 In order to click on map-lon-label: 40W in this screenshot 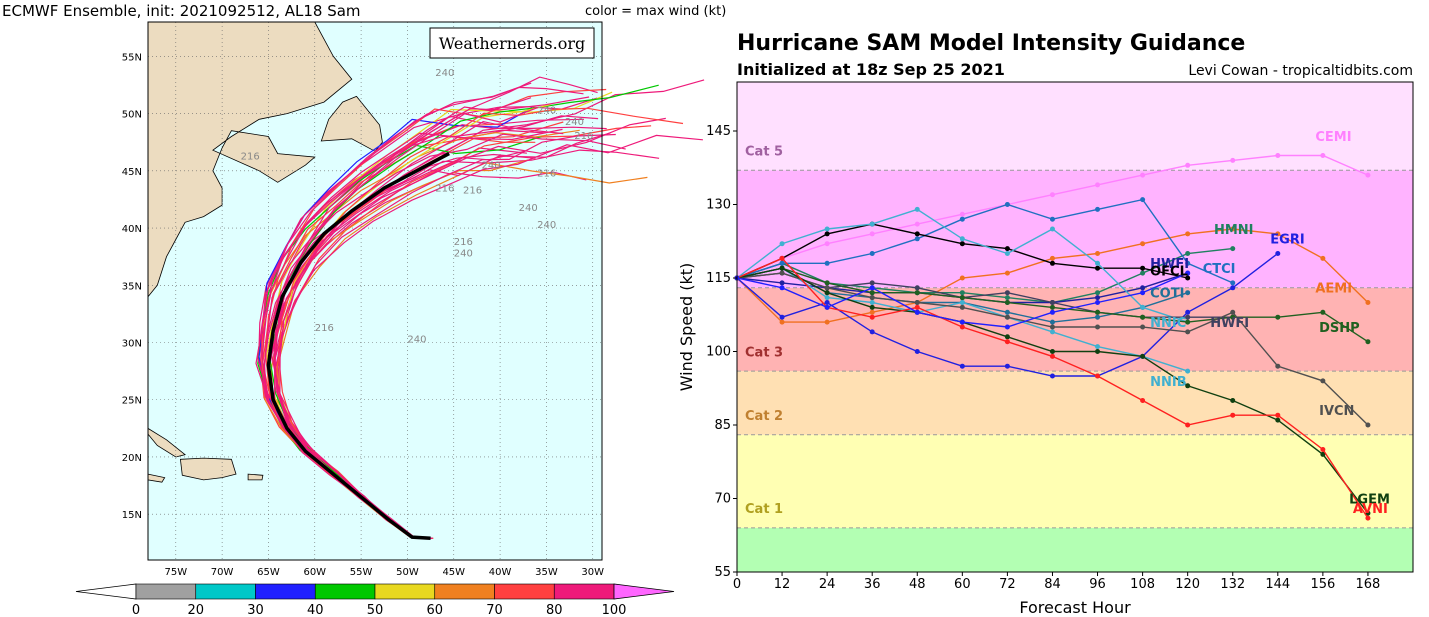, I will do `click(500, 572)`.